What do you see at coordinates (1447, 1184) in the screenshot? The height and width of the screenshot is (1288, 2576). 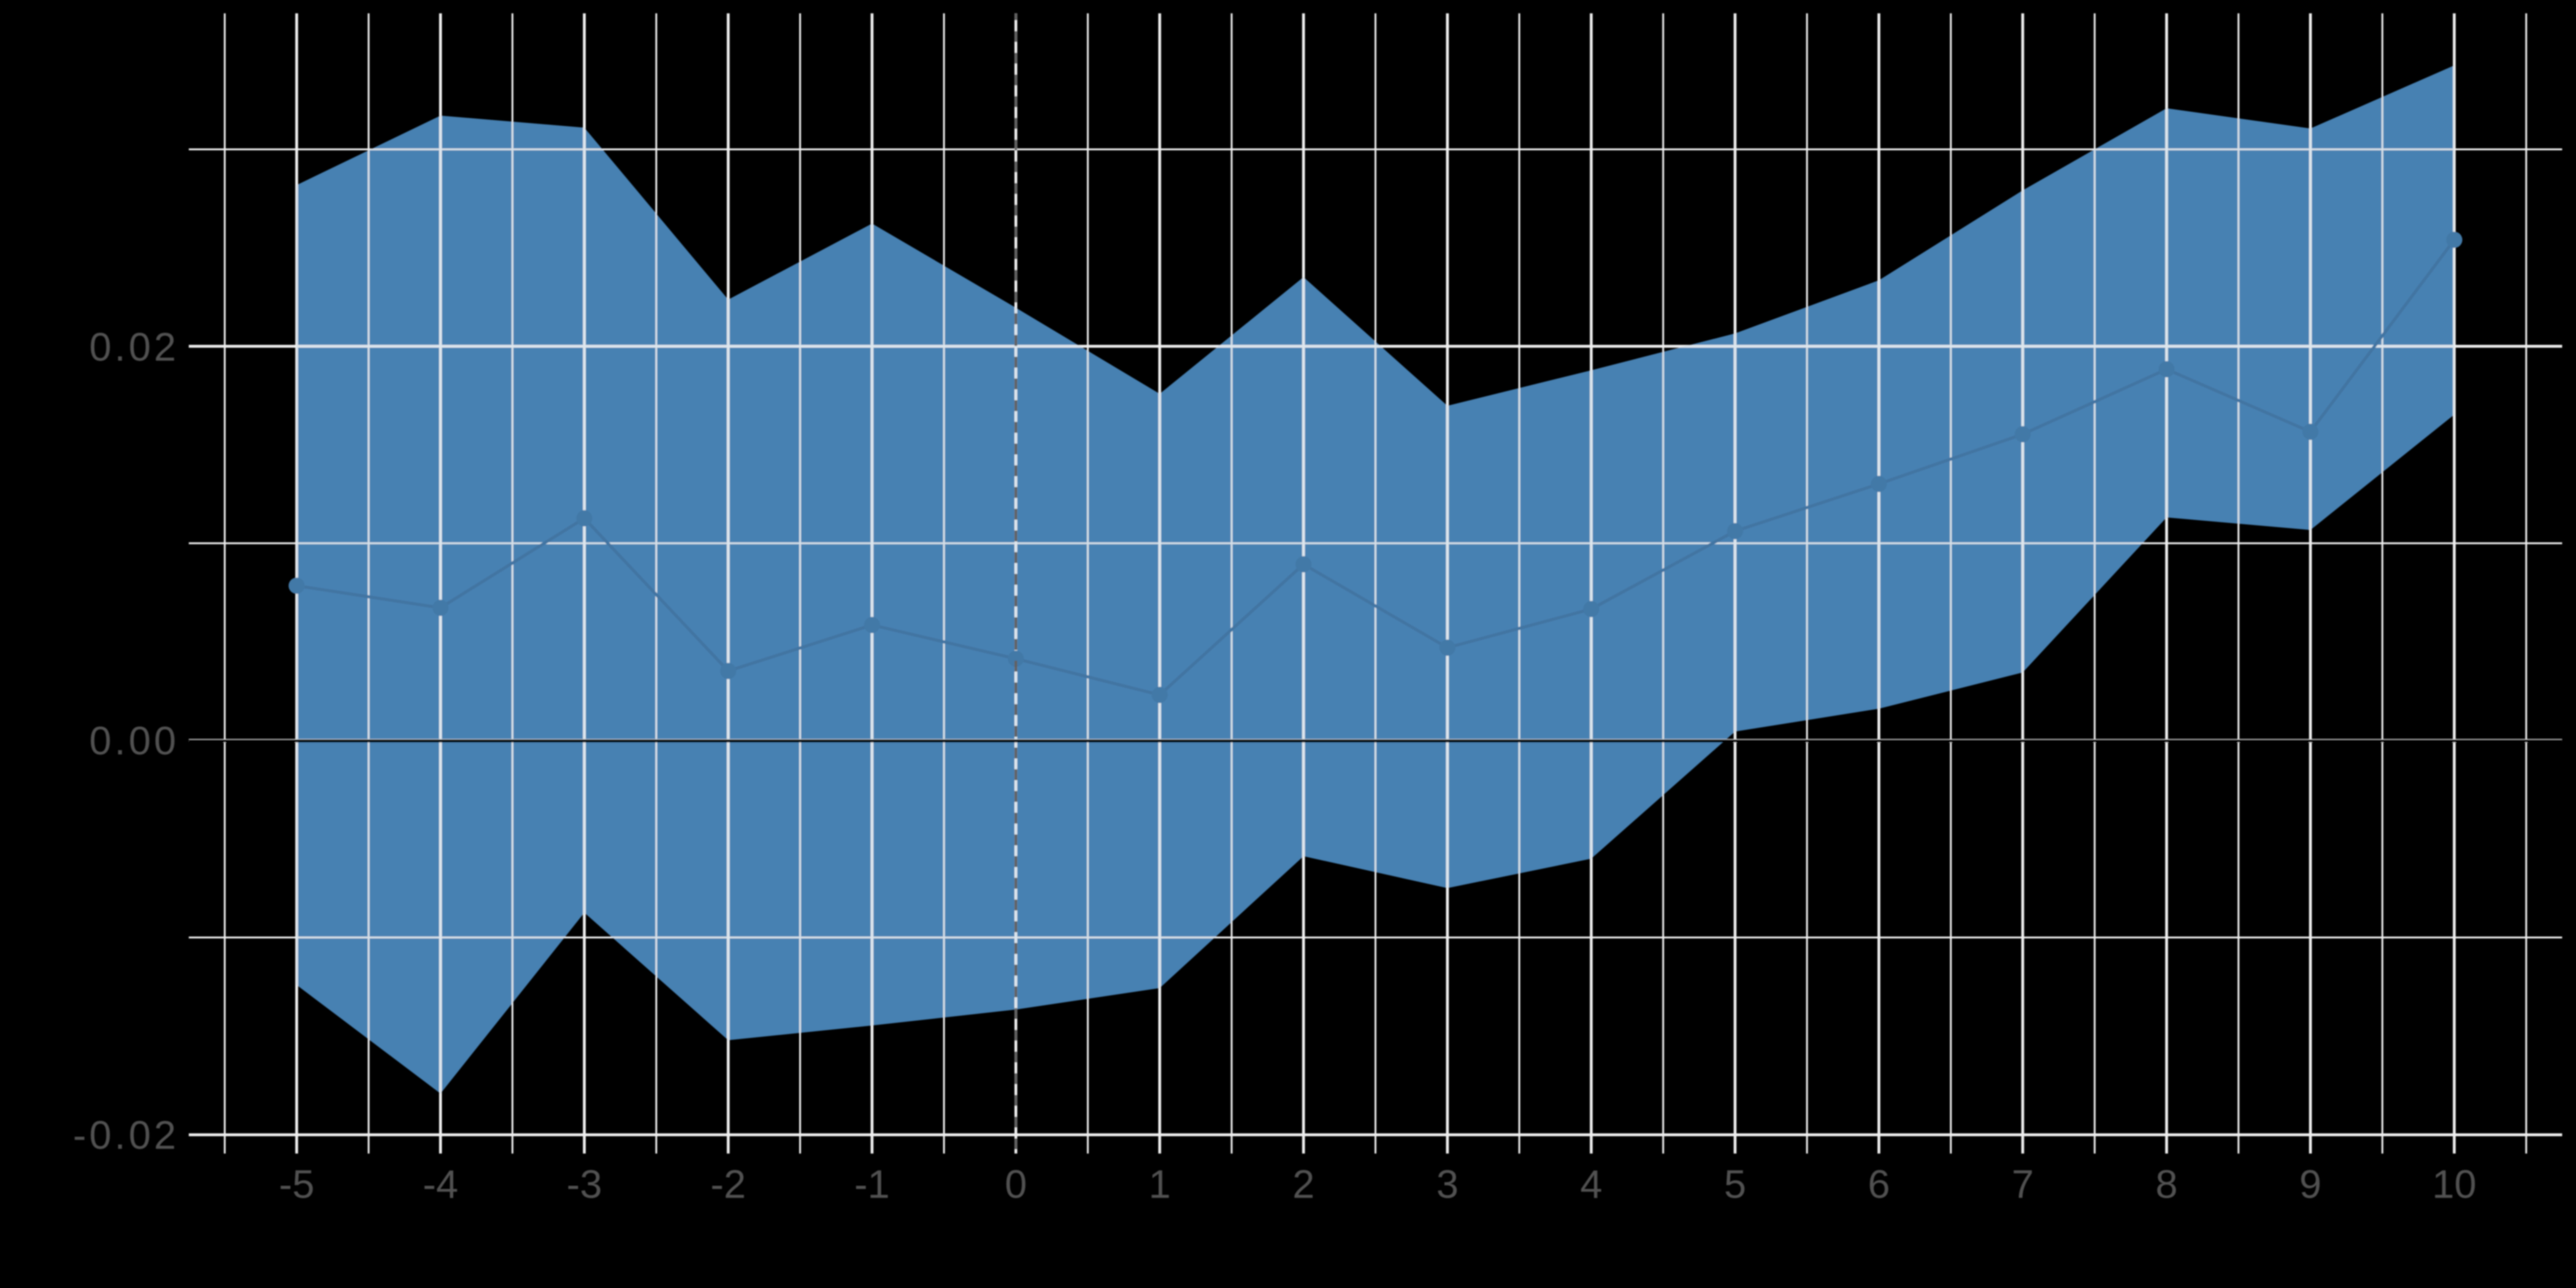 I see `svg-text: 3` at bounding box center [1447, 1184].